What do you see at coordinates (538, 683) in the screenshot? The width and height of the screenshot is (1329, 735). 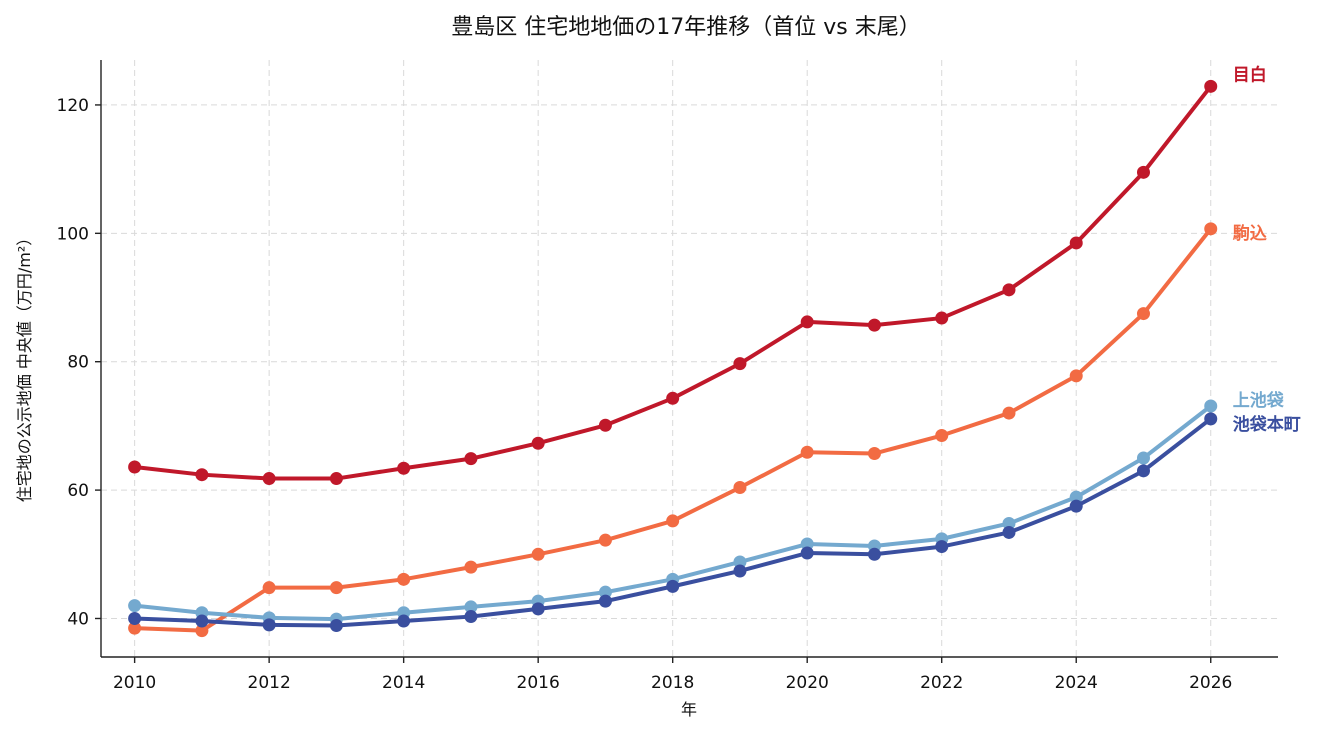 I see `x-tick-label: 2016` at bounding box center [538, 683].